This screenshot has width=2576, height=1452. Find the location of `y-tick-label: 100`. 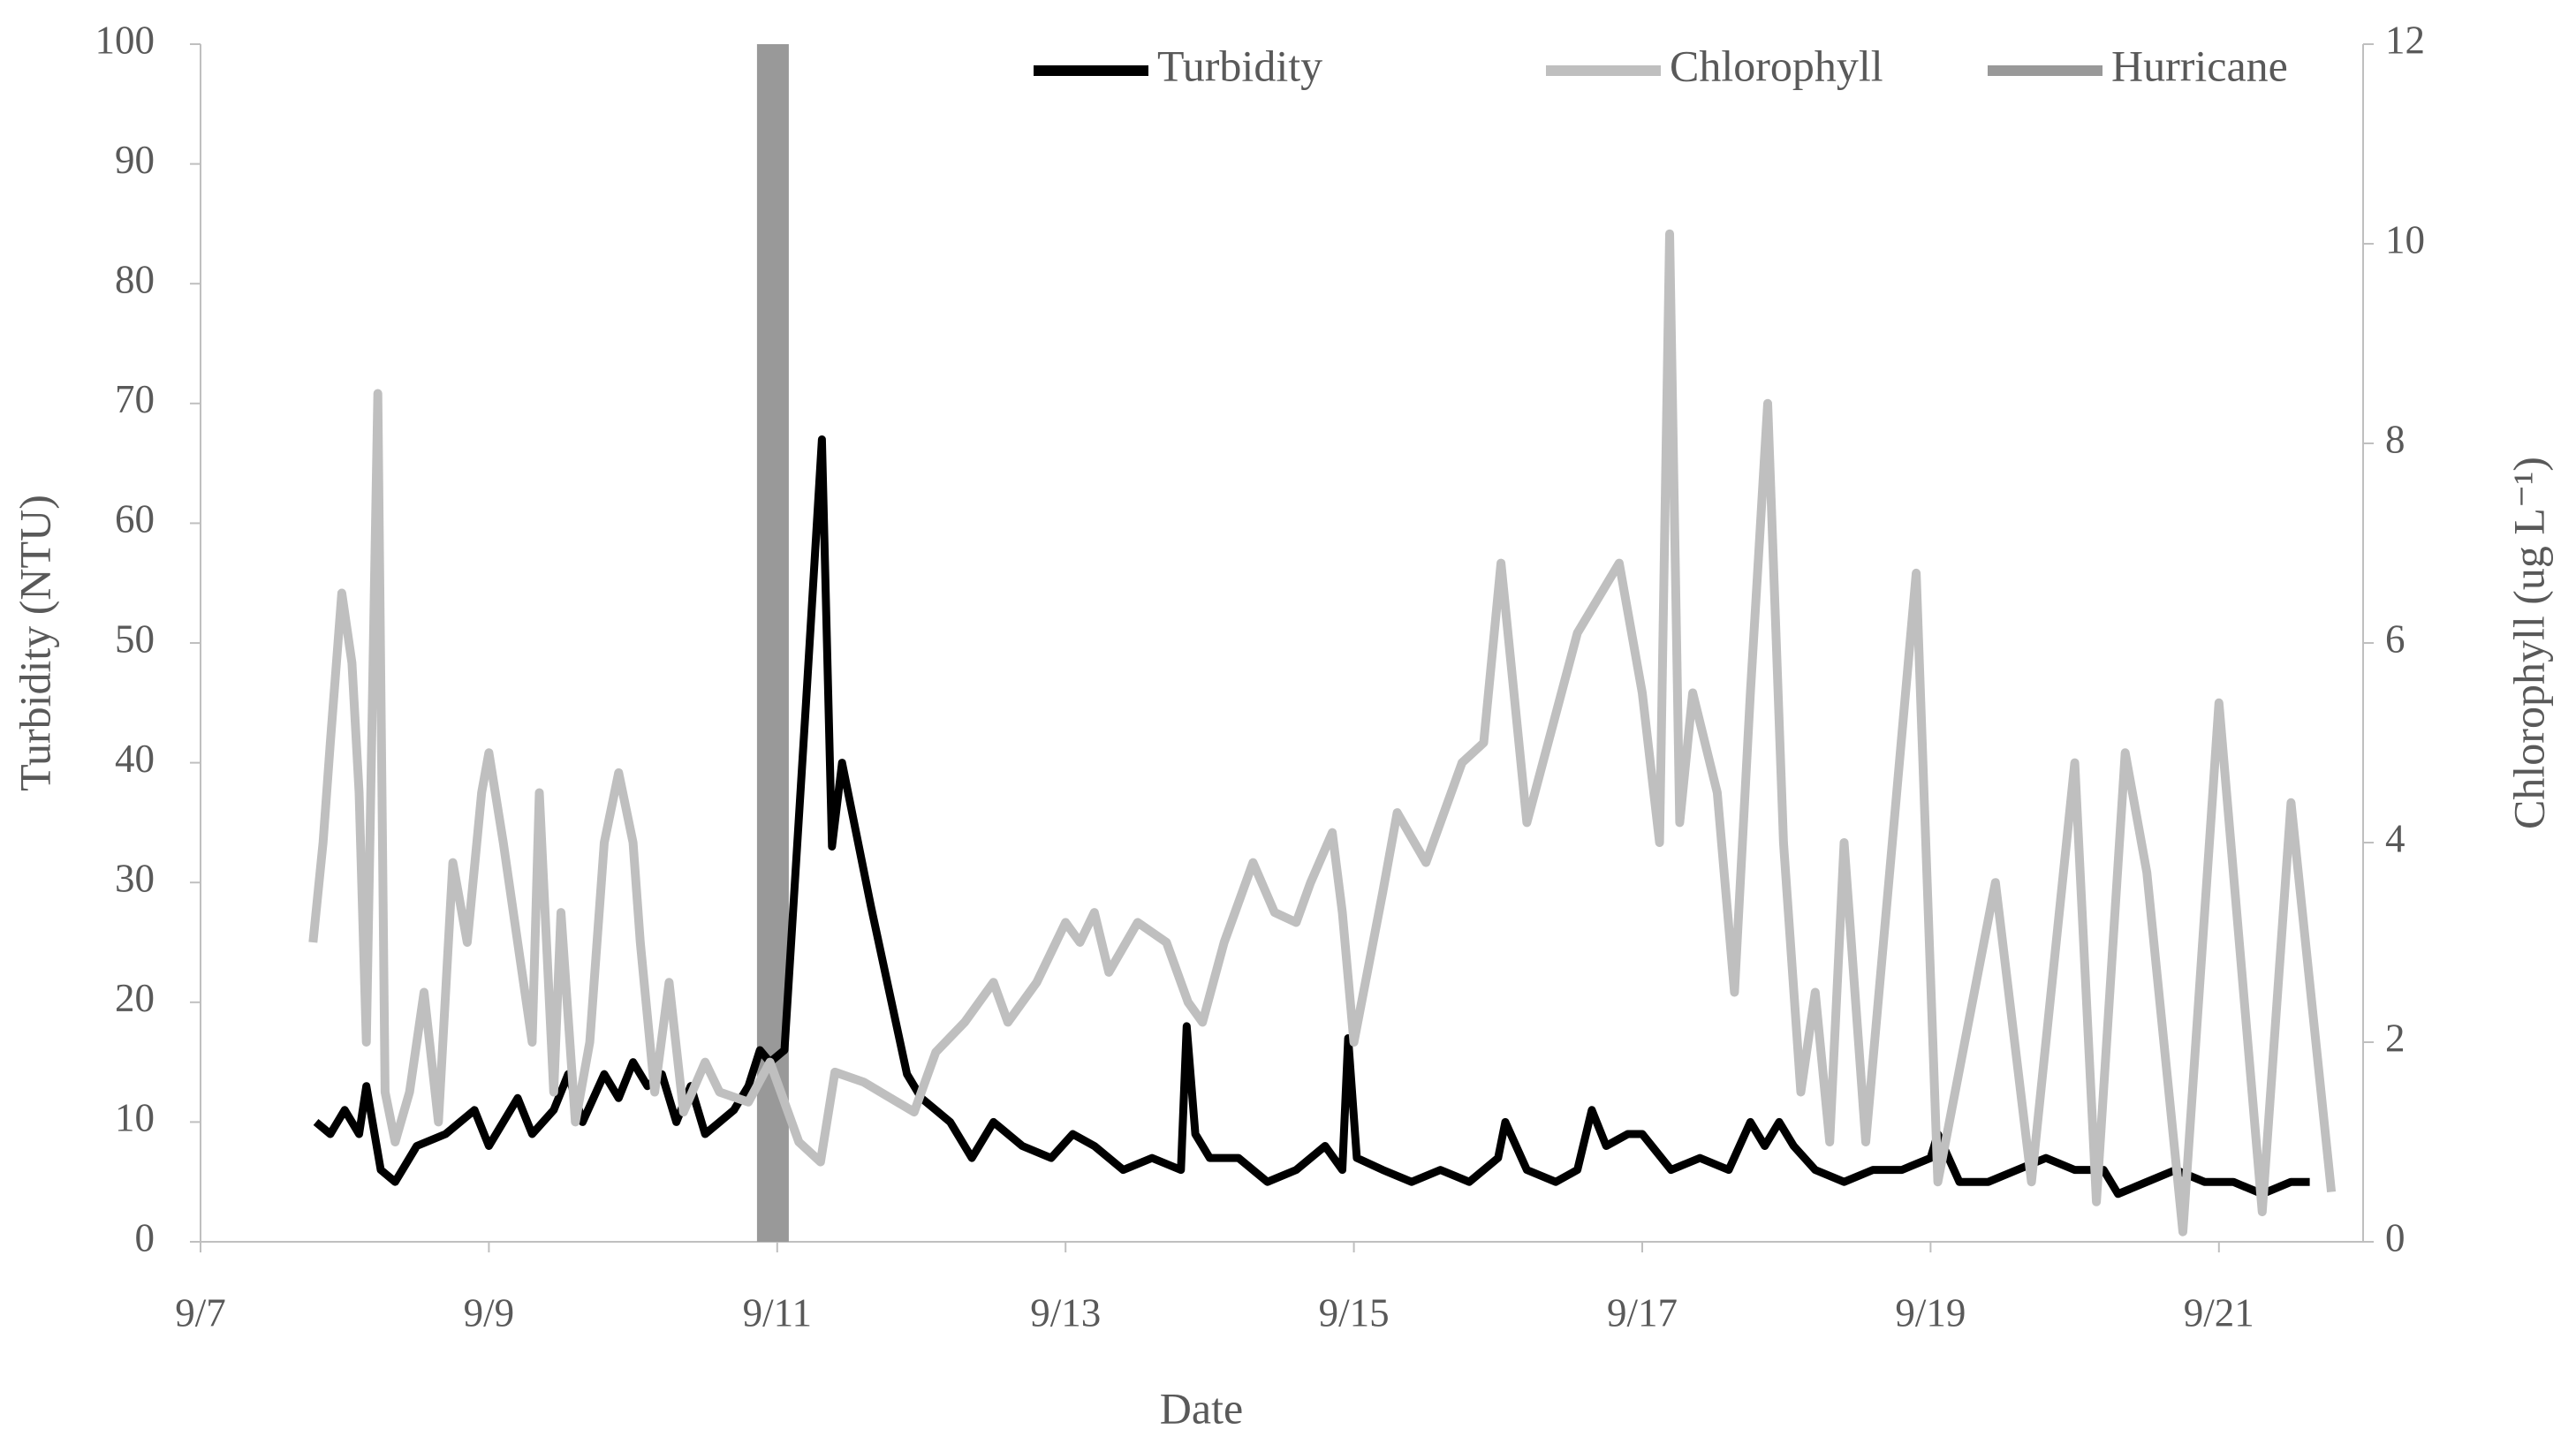

y-tick-label: 100 is located at coordinates (125, 40).